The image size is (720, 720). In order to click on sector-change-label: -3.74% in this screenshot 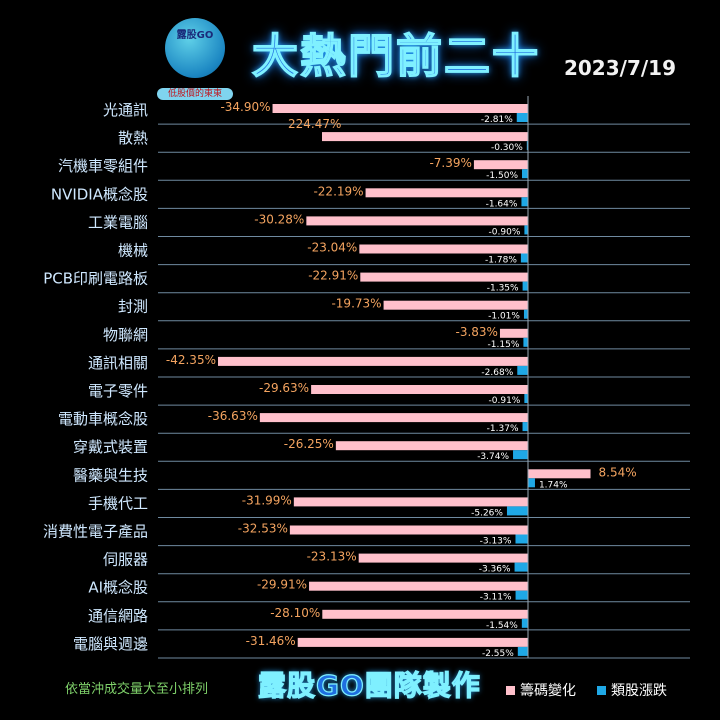, I will do `click(493, 457)`.